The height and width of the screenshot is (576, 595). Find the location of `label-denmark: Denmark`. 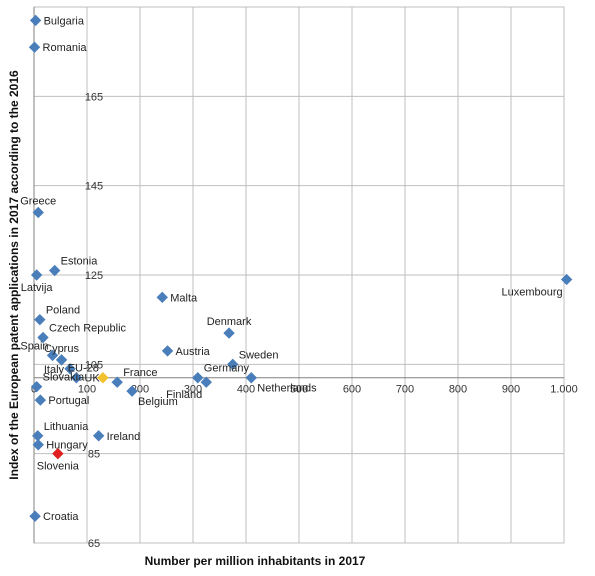

label-denmark: Denmark is located at coordinates (229, 322).